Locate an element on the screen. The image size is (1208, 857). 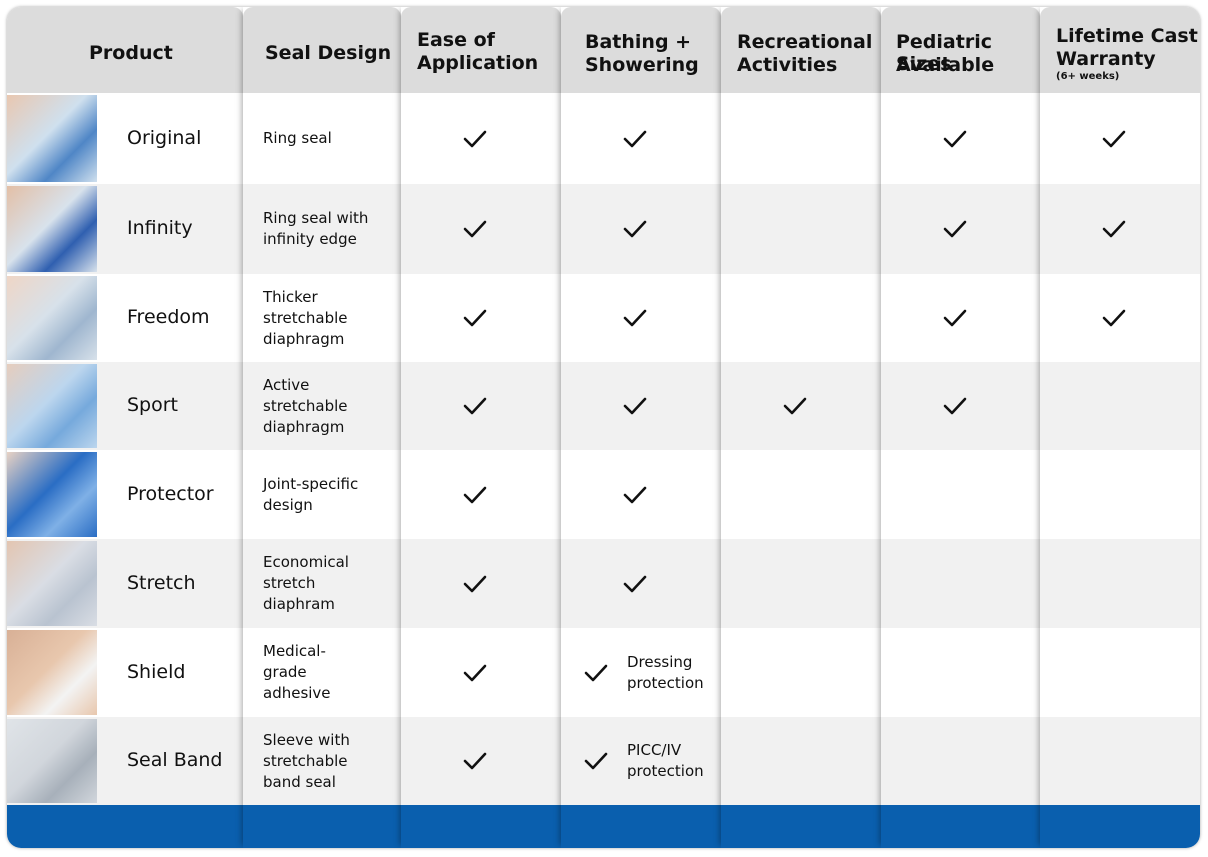
seal-design-line: Ring seal with is located at coordinates (316, 218).